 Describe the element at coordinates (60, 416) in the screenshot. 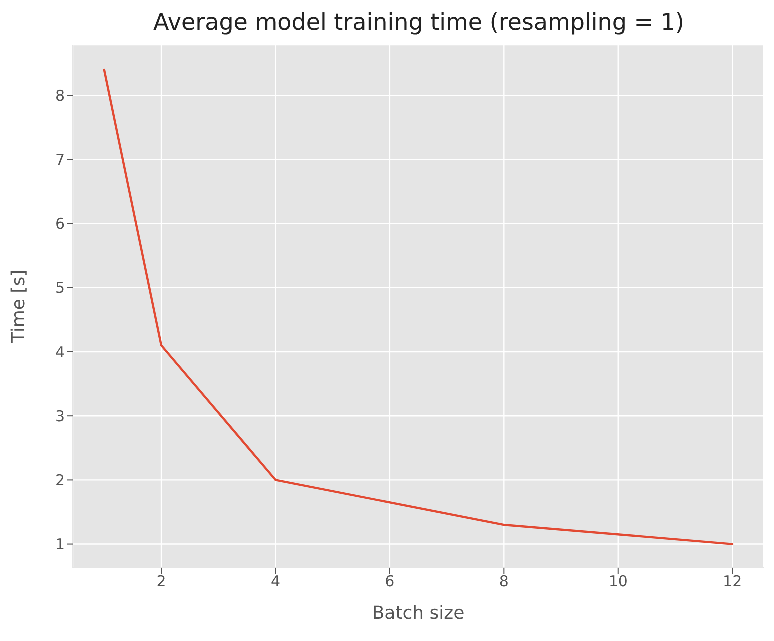

I see `y-tick-label: 3` at that location.